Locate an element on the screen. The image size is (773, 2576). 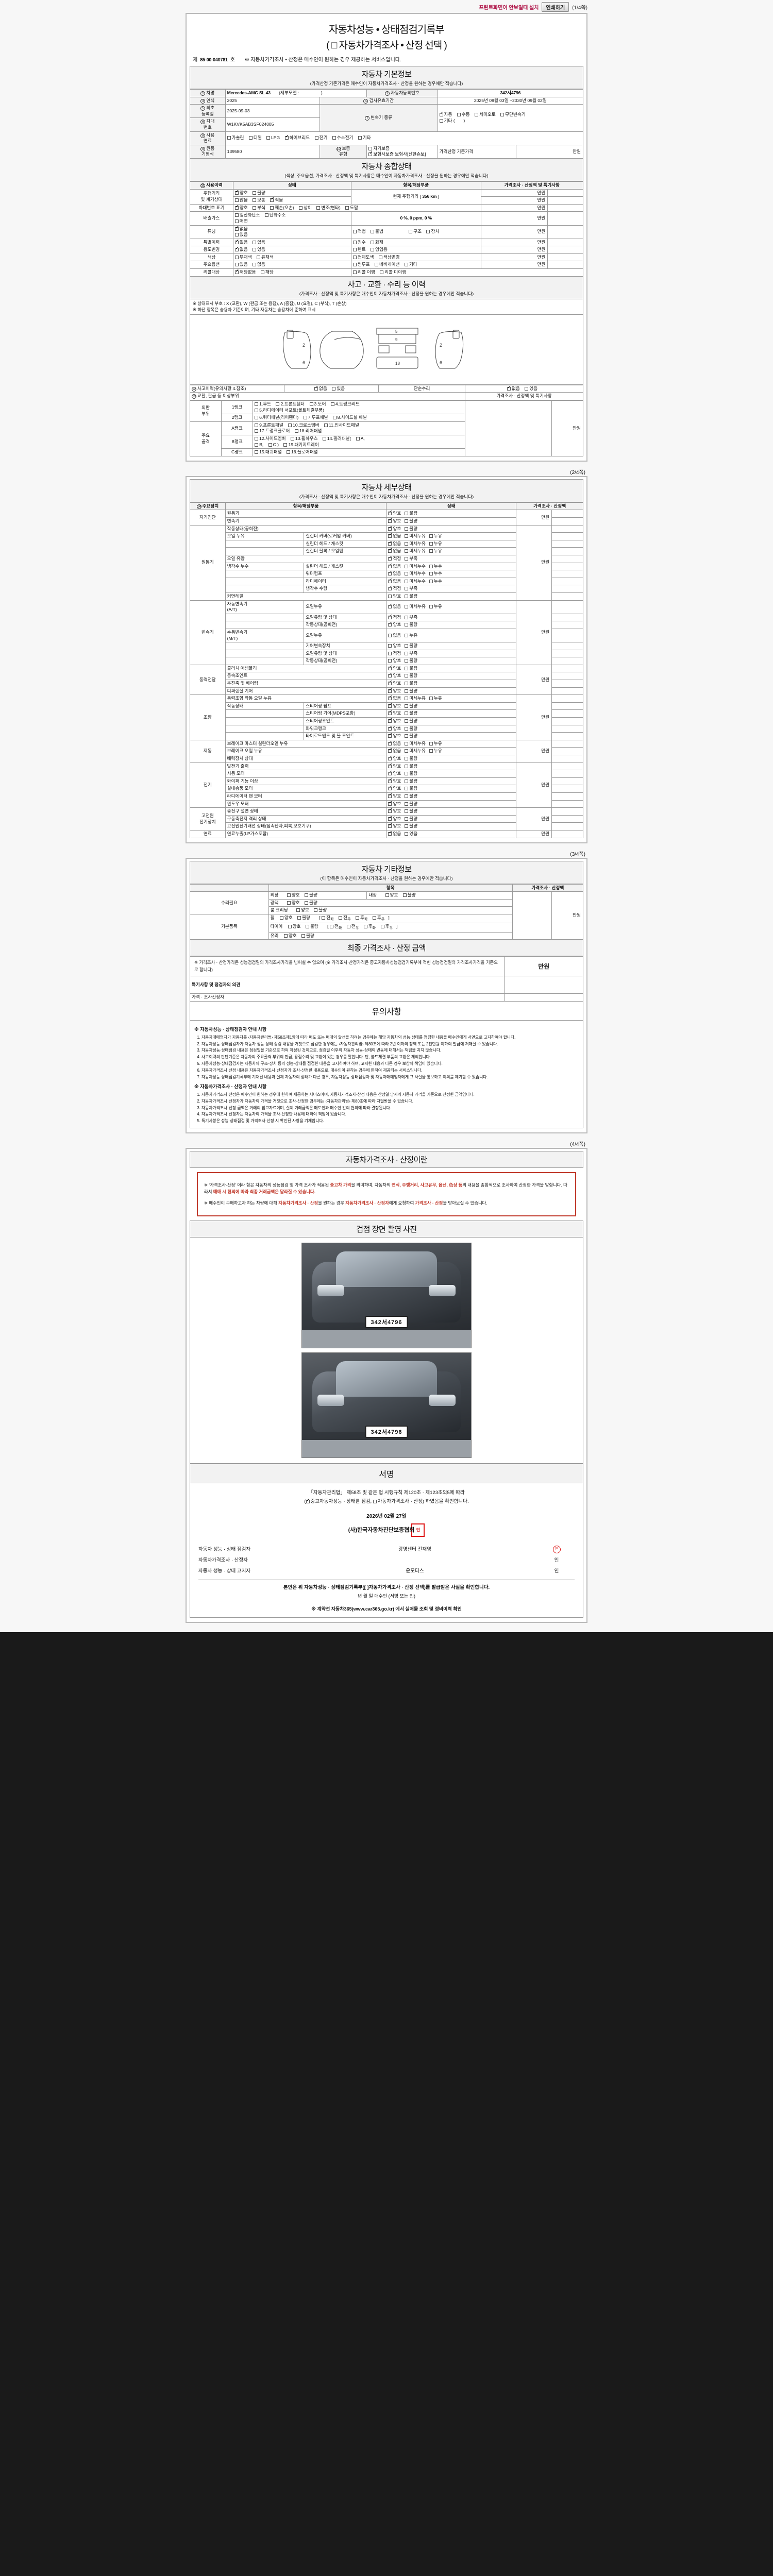
fuel-opt-hydrogen: 수소전기 is located at coordinates (342, 138).